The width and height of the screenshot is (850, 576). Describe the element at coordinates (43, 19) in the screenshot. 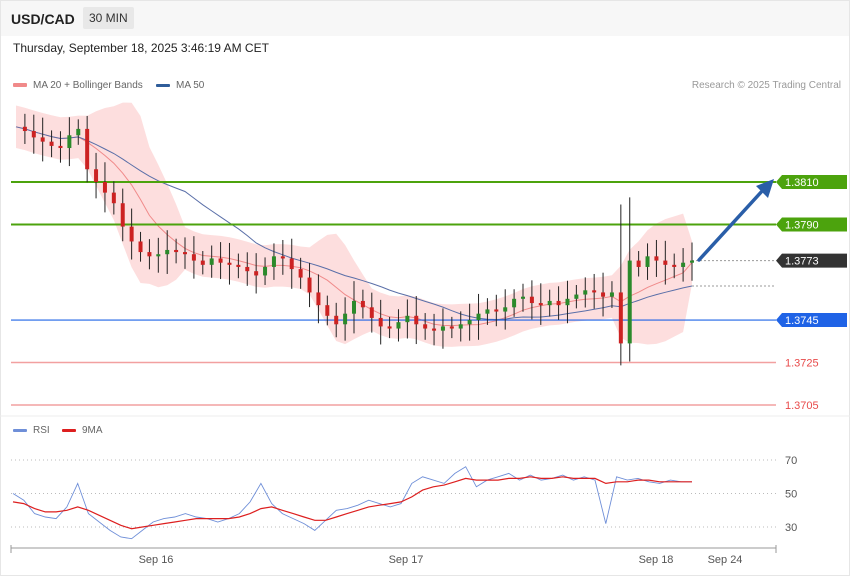

I see `symbol-title: USD/CAD` at that location.